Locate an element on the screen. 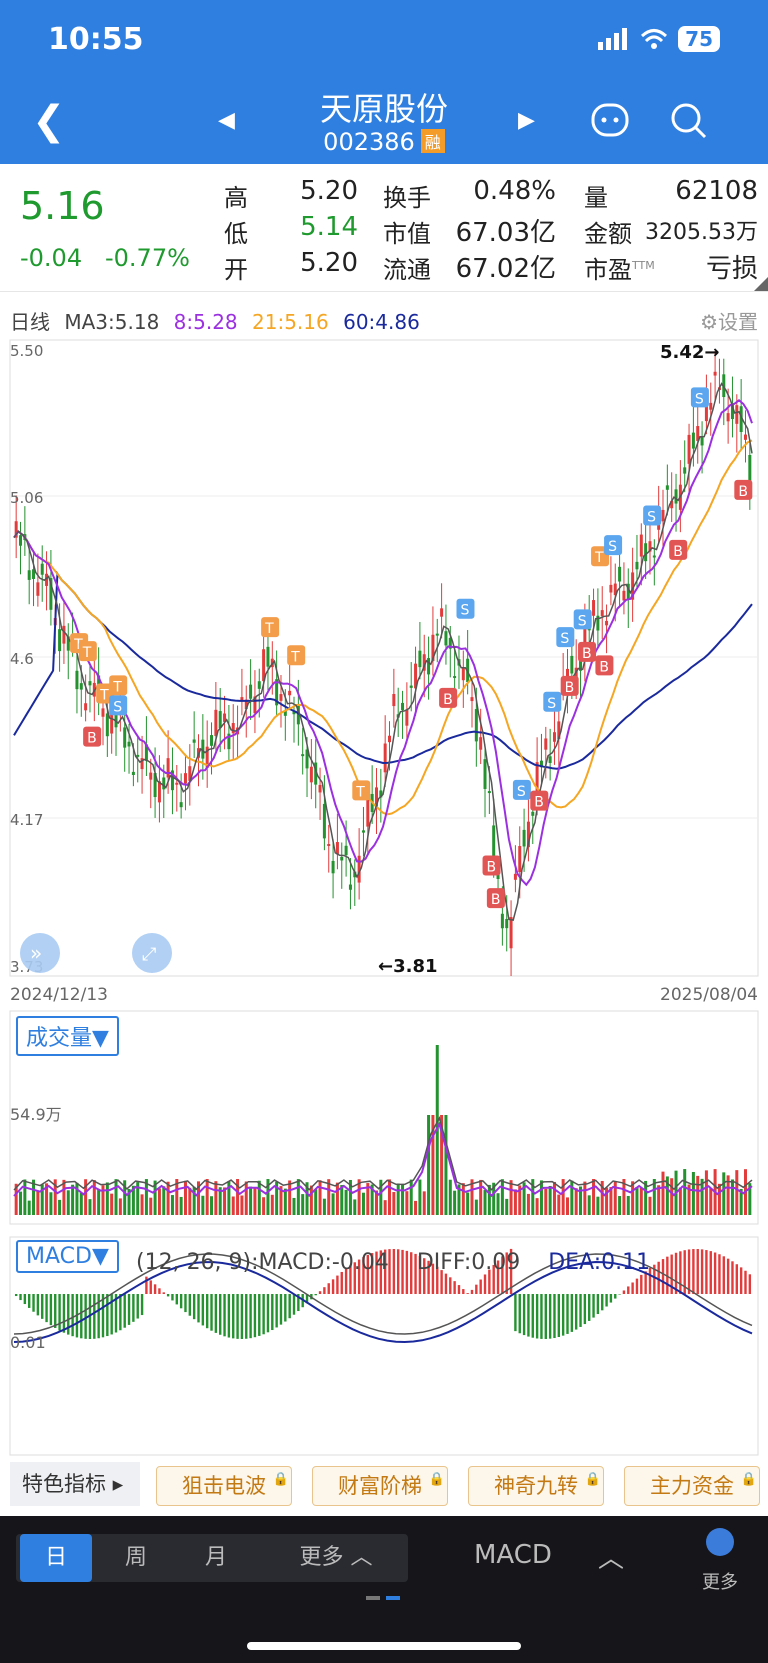  high-value: 5.20 is located at coordinates (329, 191).